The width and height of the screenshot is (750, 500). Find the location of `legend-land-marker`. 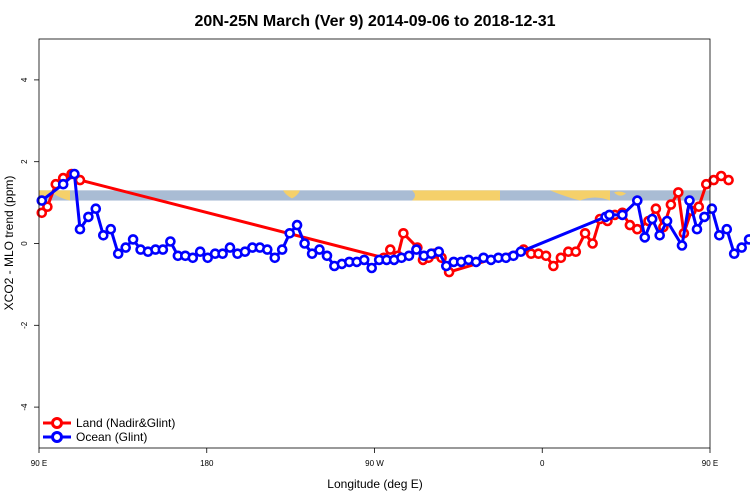

legend-land-marker is located at coordinates (57, 423).